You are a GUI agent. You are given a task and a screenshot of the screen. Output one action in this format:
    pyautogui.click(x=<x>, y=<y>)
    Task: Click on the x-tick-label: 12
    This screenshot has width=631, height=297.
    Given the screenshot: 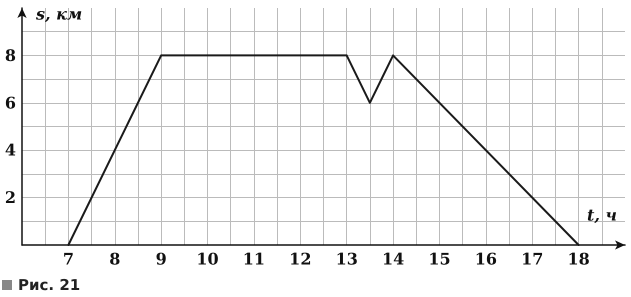 What is the action you would take?
    pyautogui.click(x=300, y=259)
    